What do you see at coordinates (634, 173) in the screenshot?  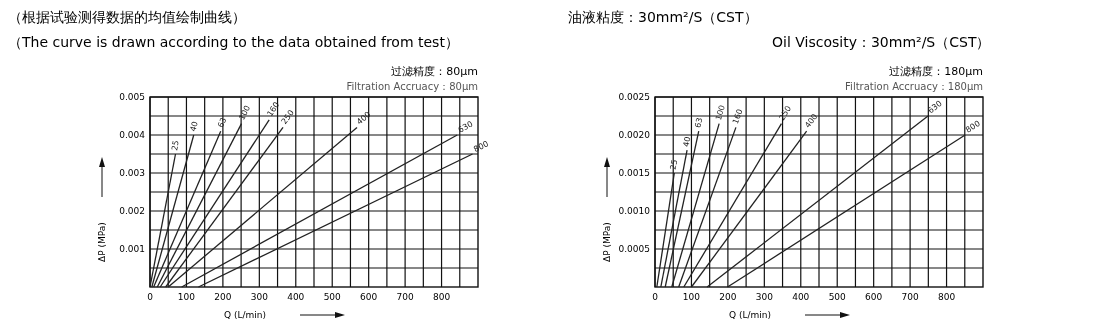 I see `y-tick-label: 0.0015` at bounding box center [634, 173].